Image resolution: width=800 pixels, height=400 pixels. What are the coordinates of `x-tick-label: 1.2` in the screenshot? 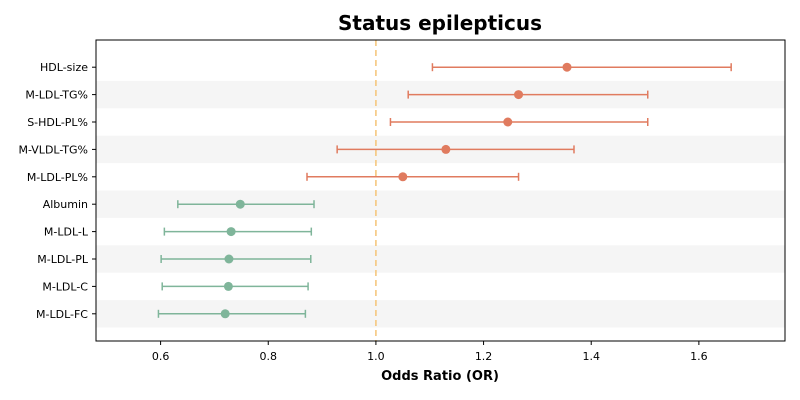 It's located at (484, 356).